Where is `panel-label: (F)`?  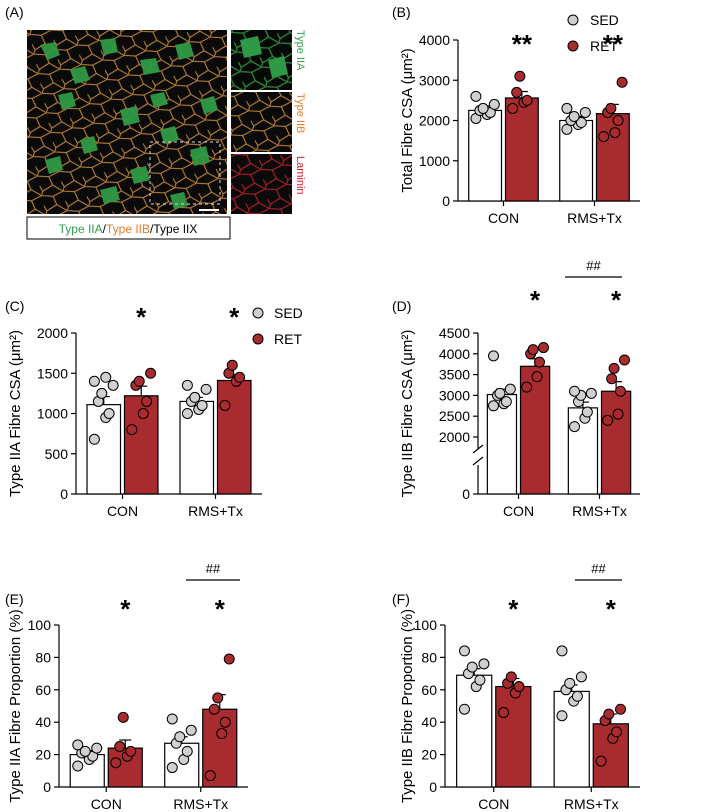
panel-label: (F) is located at coordinates (401, 599).